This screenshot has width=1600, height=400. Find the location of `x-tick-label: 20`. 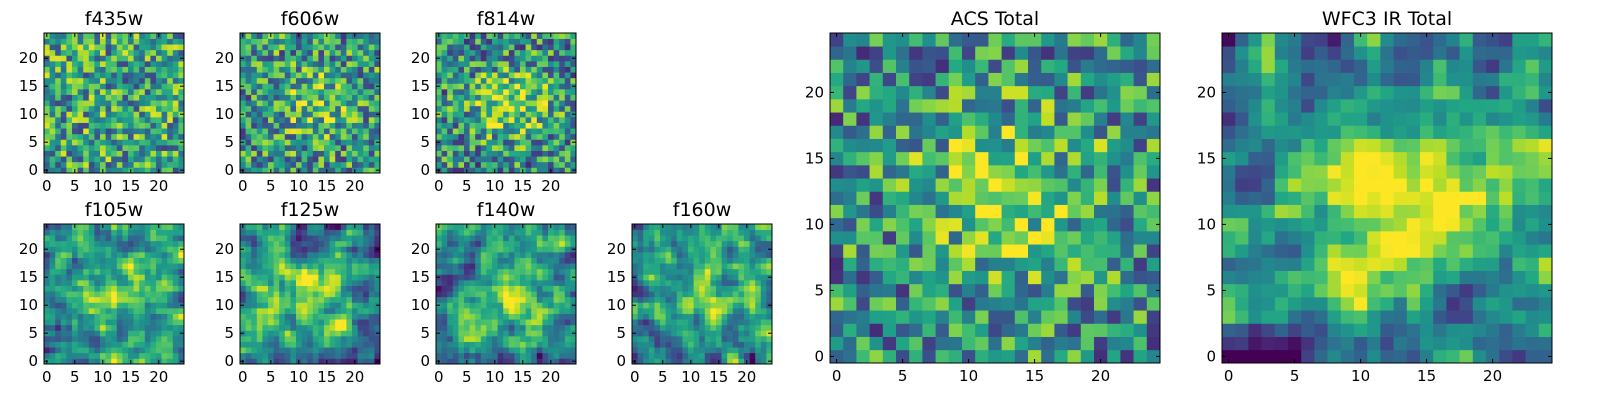

x-tick-label: 20 is located at coordinates (158, 377).